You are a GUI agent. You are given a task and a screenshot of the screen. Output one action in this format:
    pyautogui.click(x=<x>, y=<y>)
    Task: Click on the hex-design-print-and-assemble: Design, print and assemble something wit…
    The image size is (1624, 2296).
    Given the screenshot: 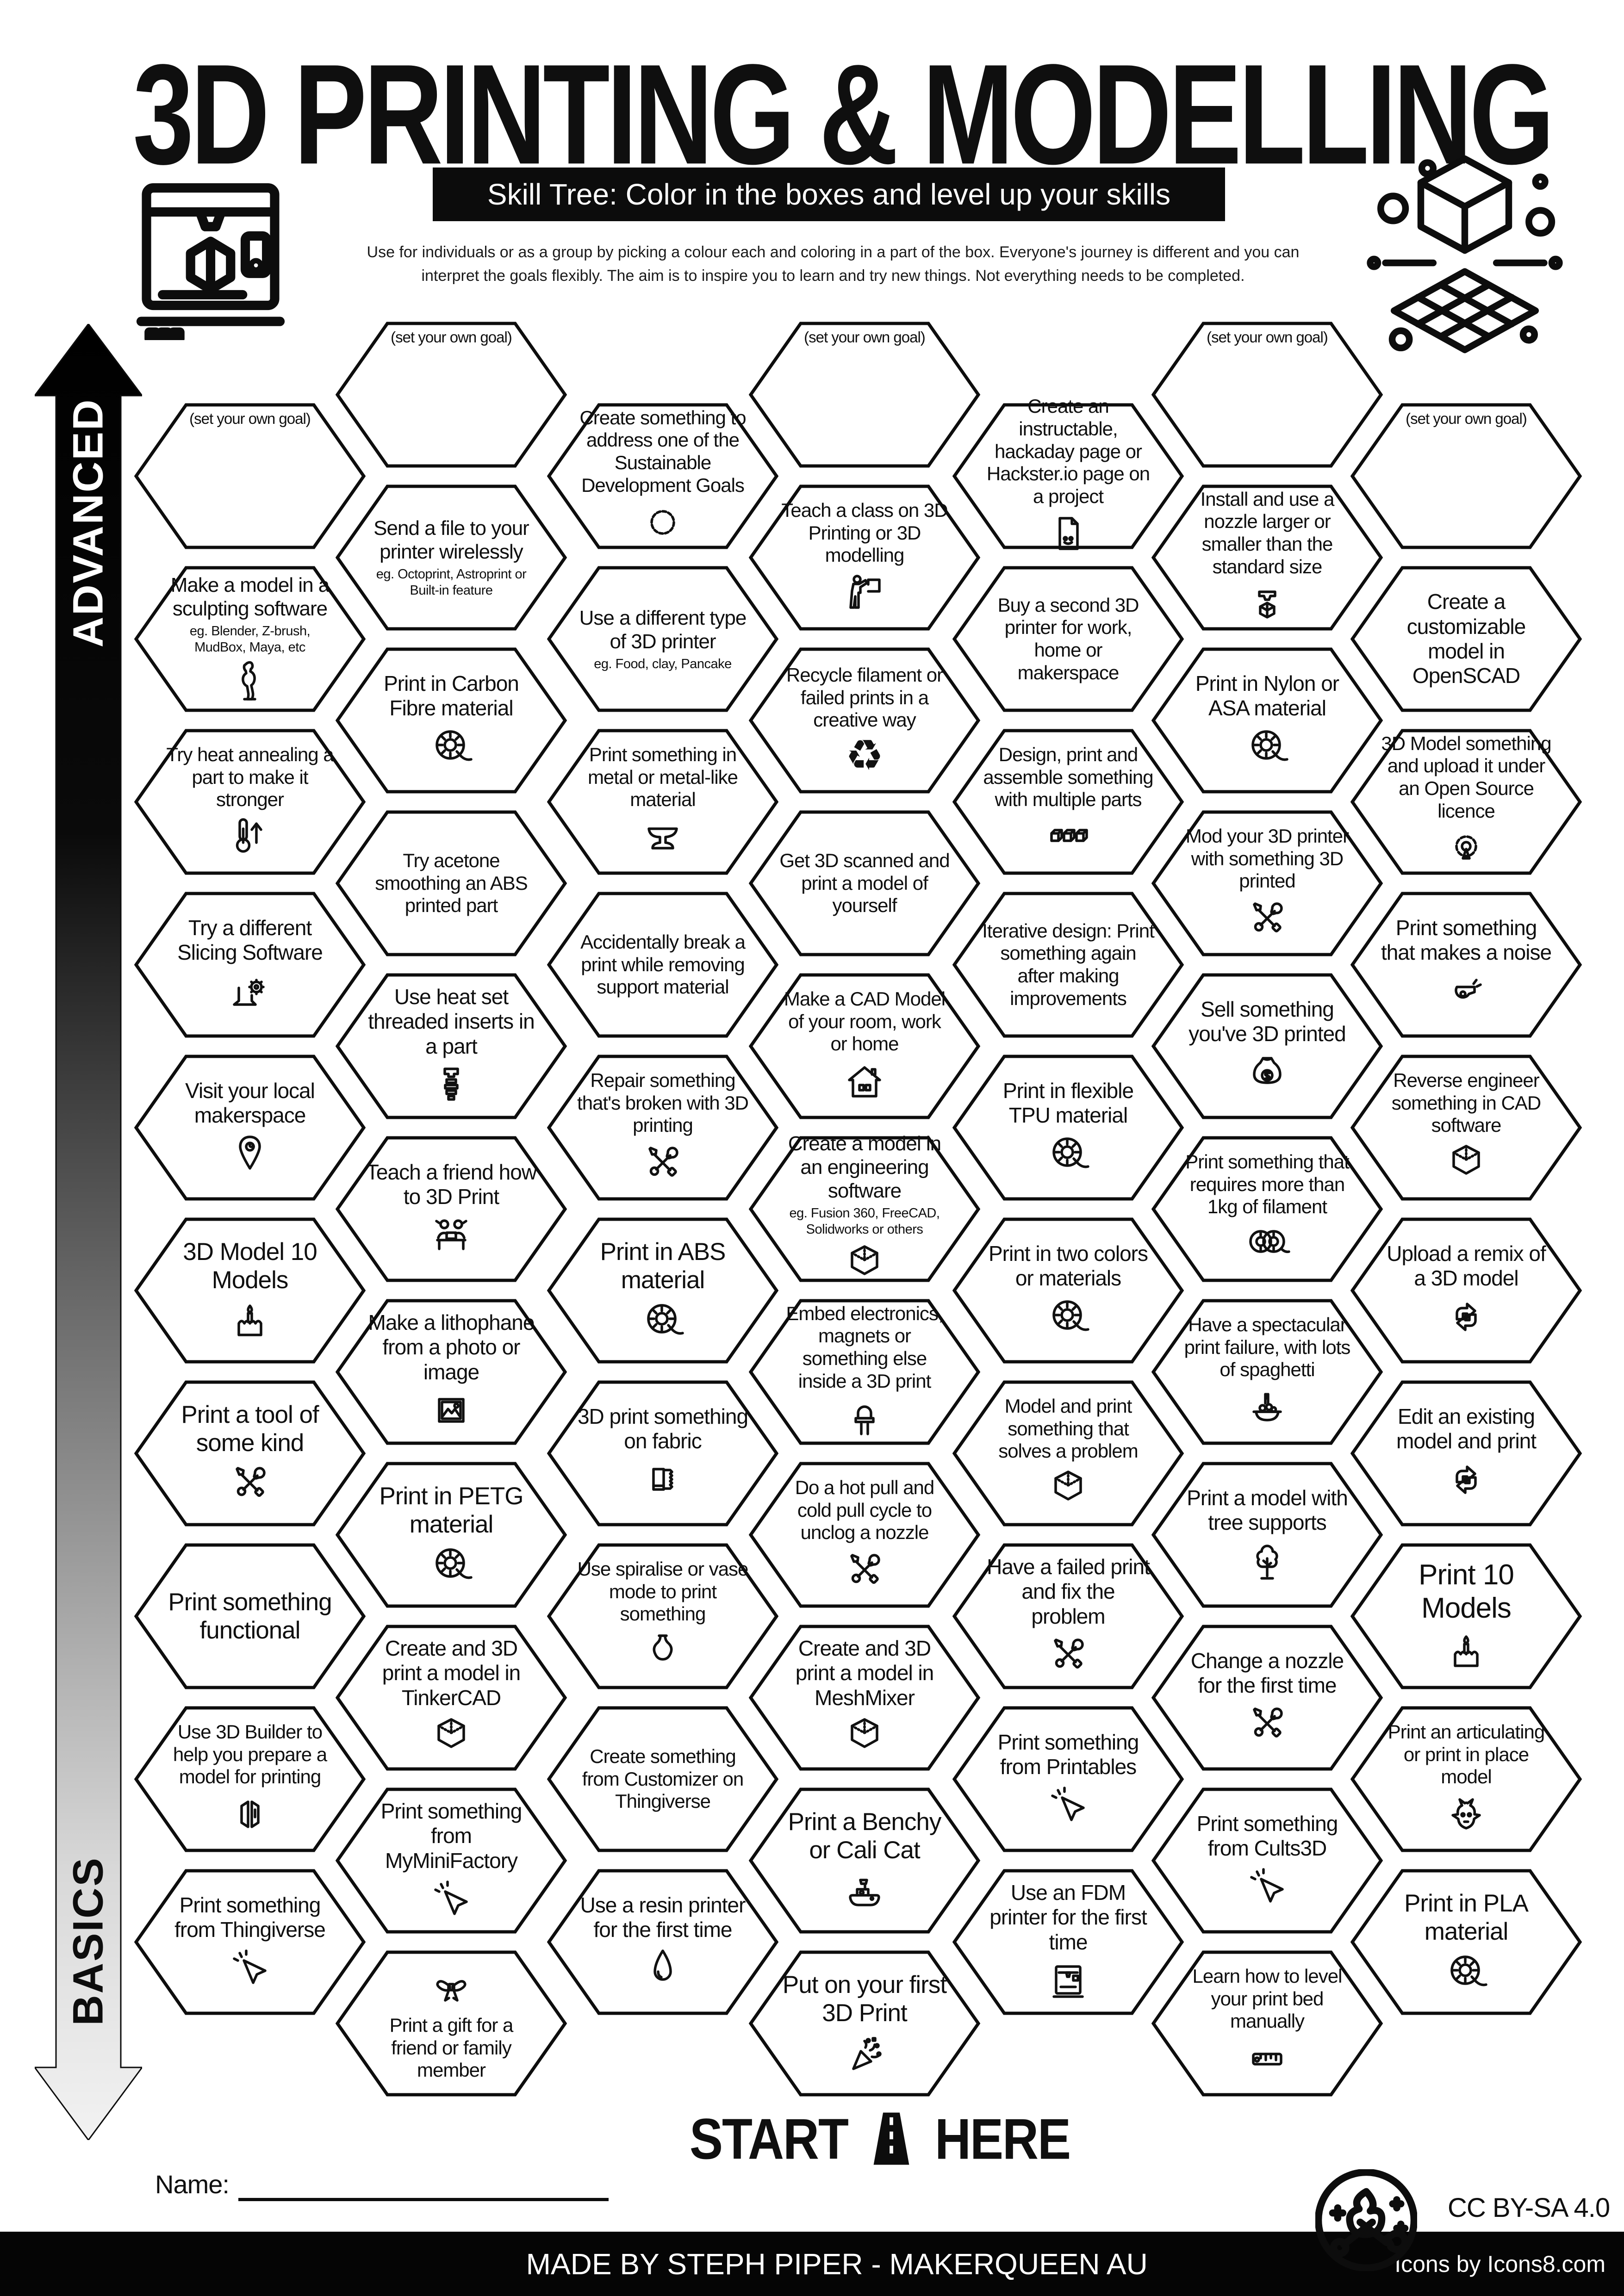 What is the action you would take?
    pyautogui.click(x=1068, y=802)
    